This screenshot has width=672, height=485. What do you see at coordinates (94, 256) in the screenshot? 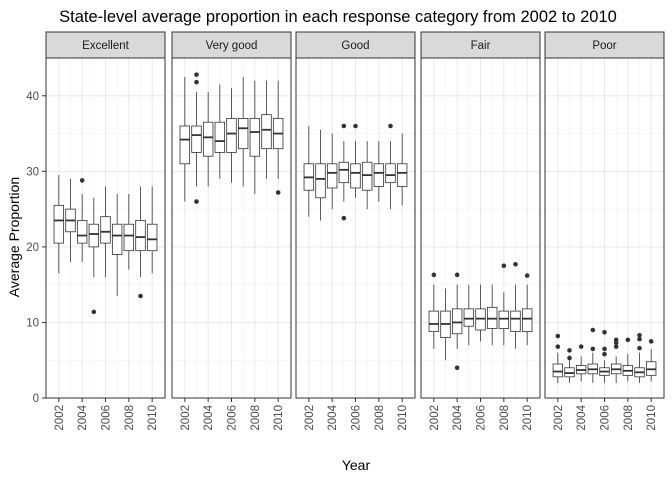
I see `box-excellent-2005` at bounding box center [94, 256].